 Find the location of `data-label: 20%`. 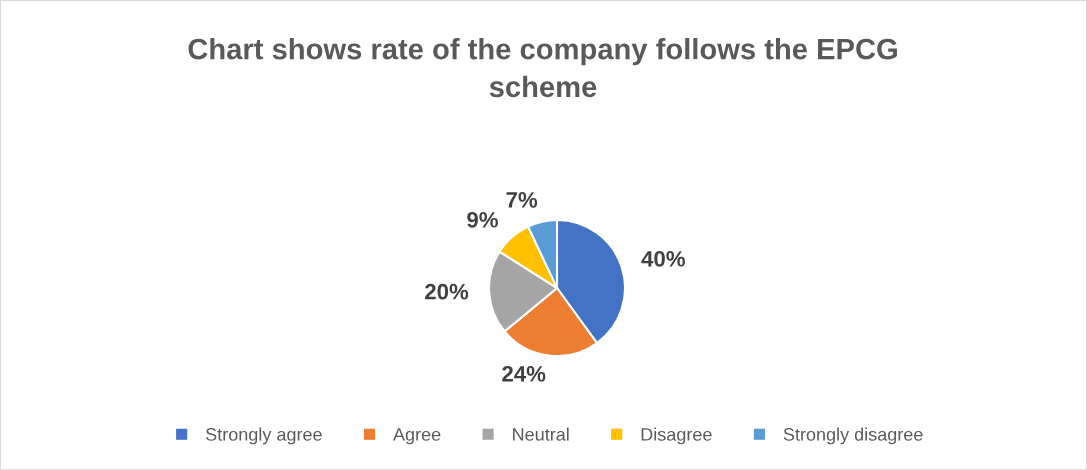

data-label: 20% is located at coordinates (447, 291).